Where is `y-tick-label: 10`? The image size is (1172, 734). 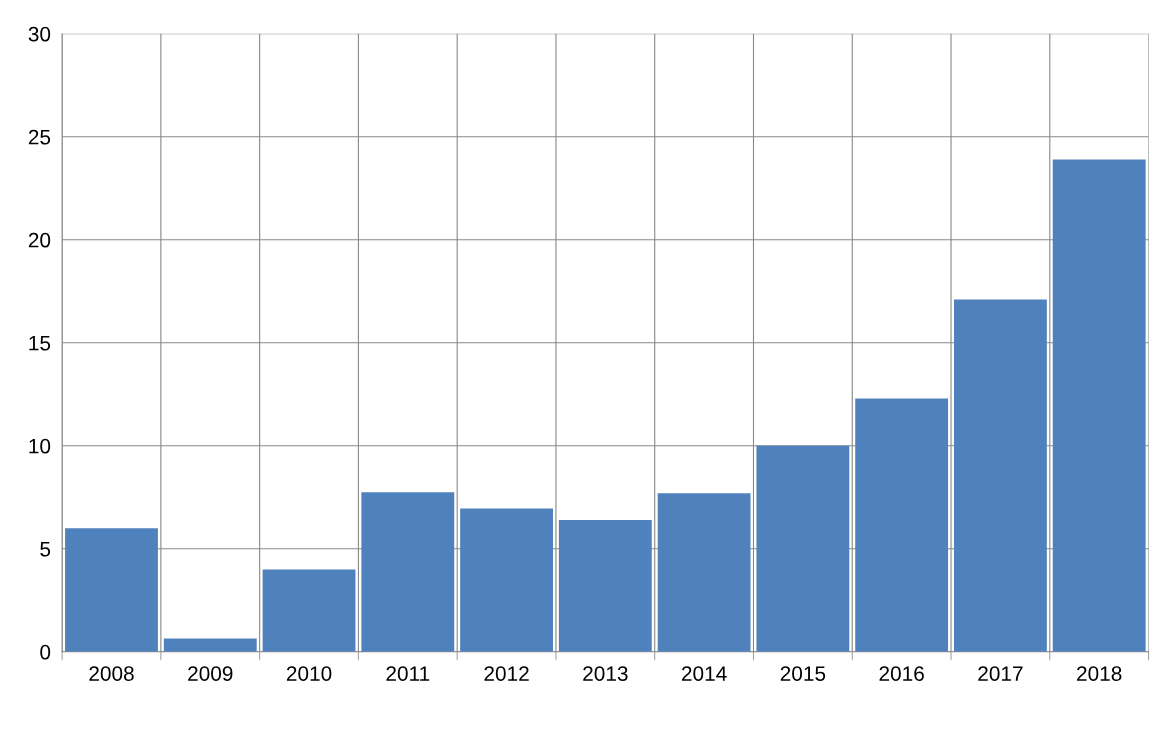
y-tick-label: 10 is located at coordinates (40, 446).